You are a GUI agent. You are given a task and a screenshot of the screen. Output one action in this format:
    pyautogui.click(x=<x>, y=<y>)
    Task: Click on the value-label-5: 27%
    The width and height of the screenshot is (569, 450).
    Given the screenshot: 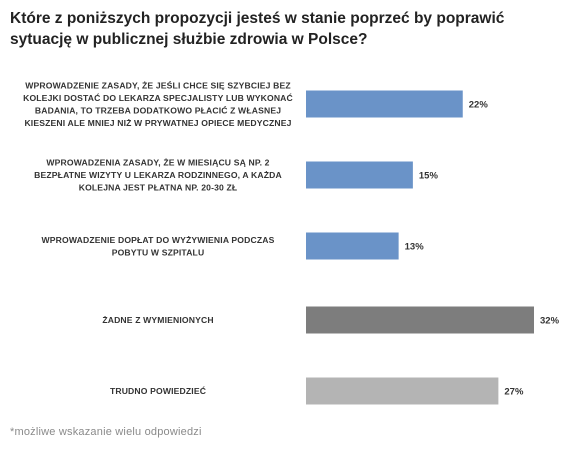 What is the action you would take?
    pyautogui.click(x=514, y=392)
    